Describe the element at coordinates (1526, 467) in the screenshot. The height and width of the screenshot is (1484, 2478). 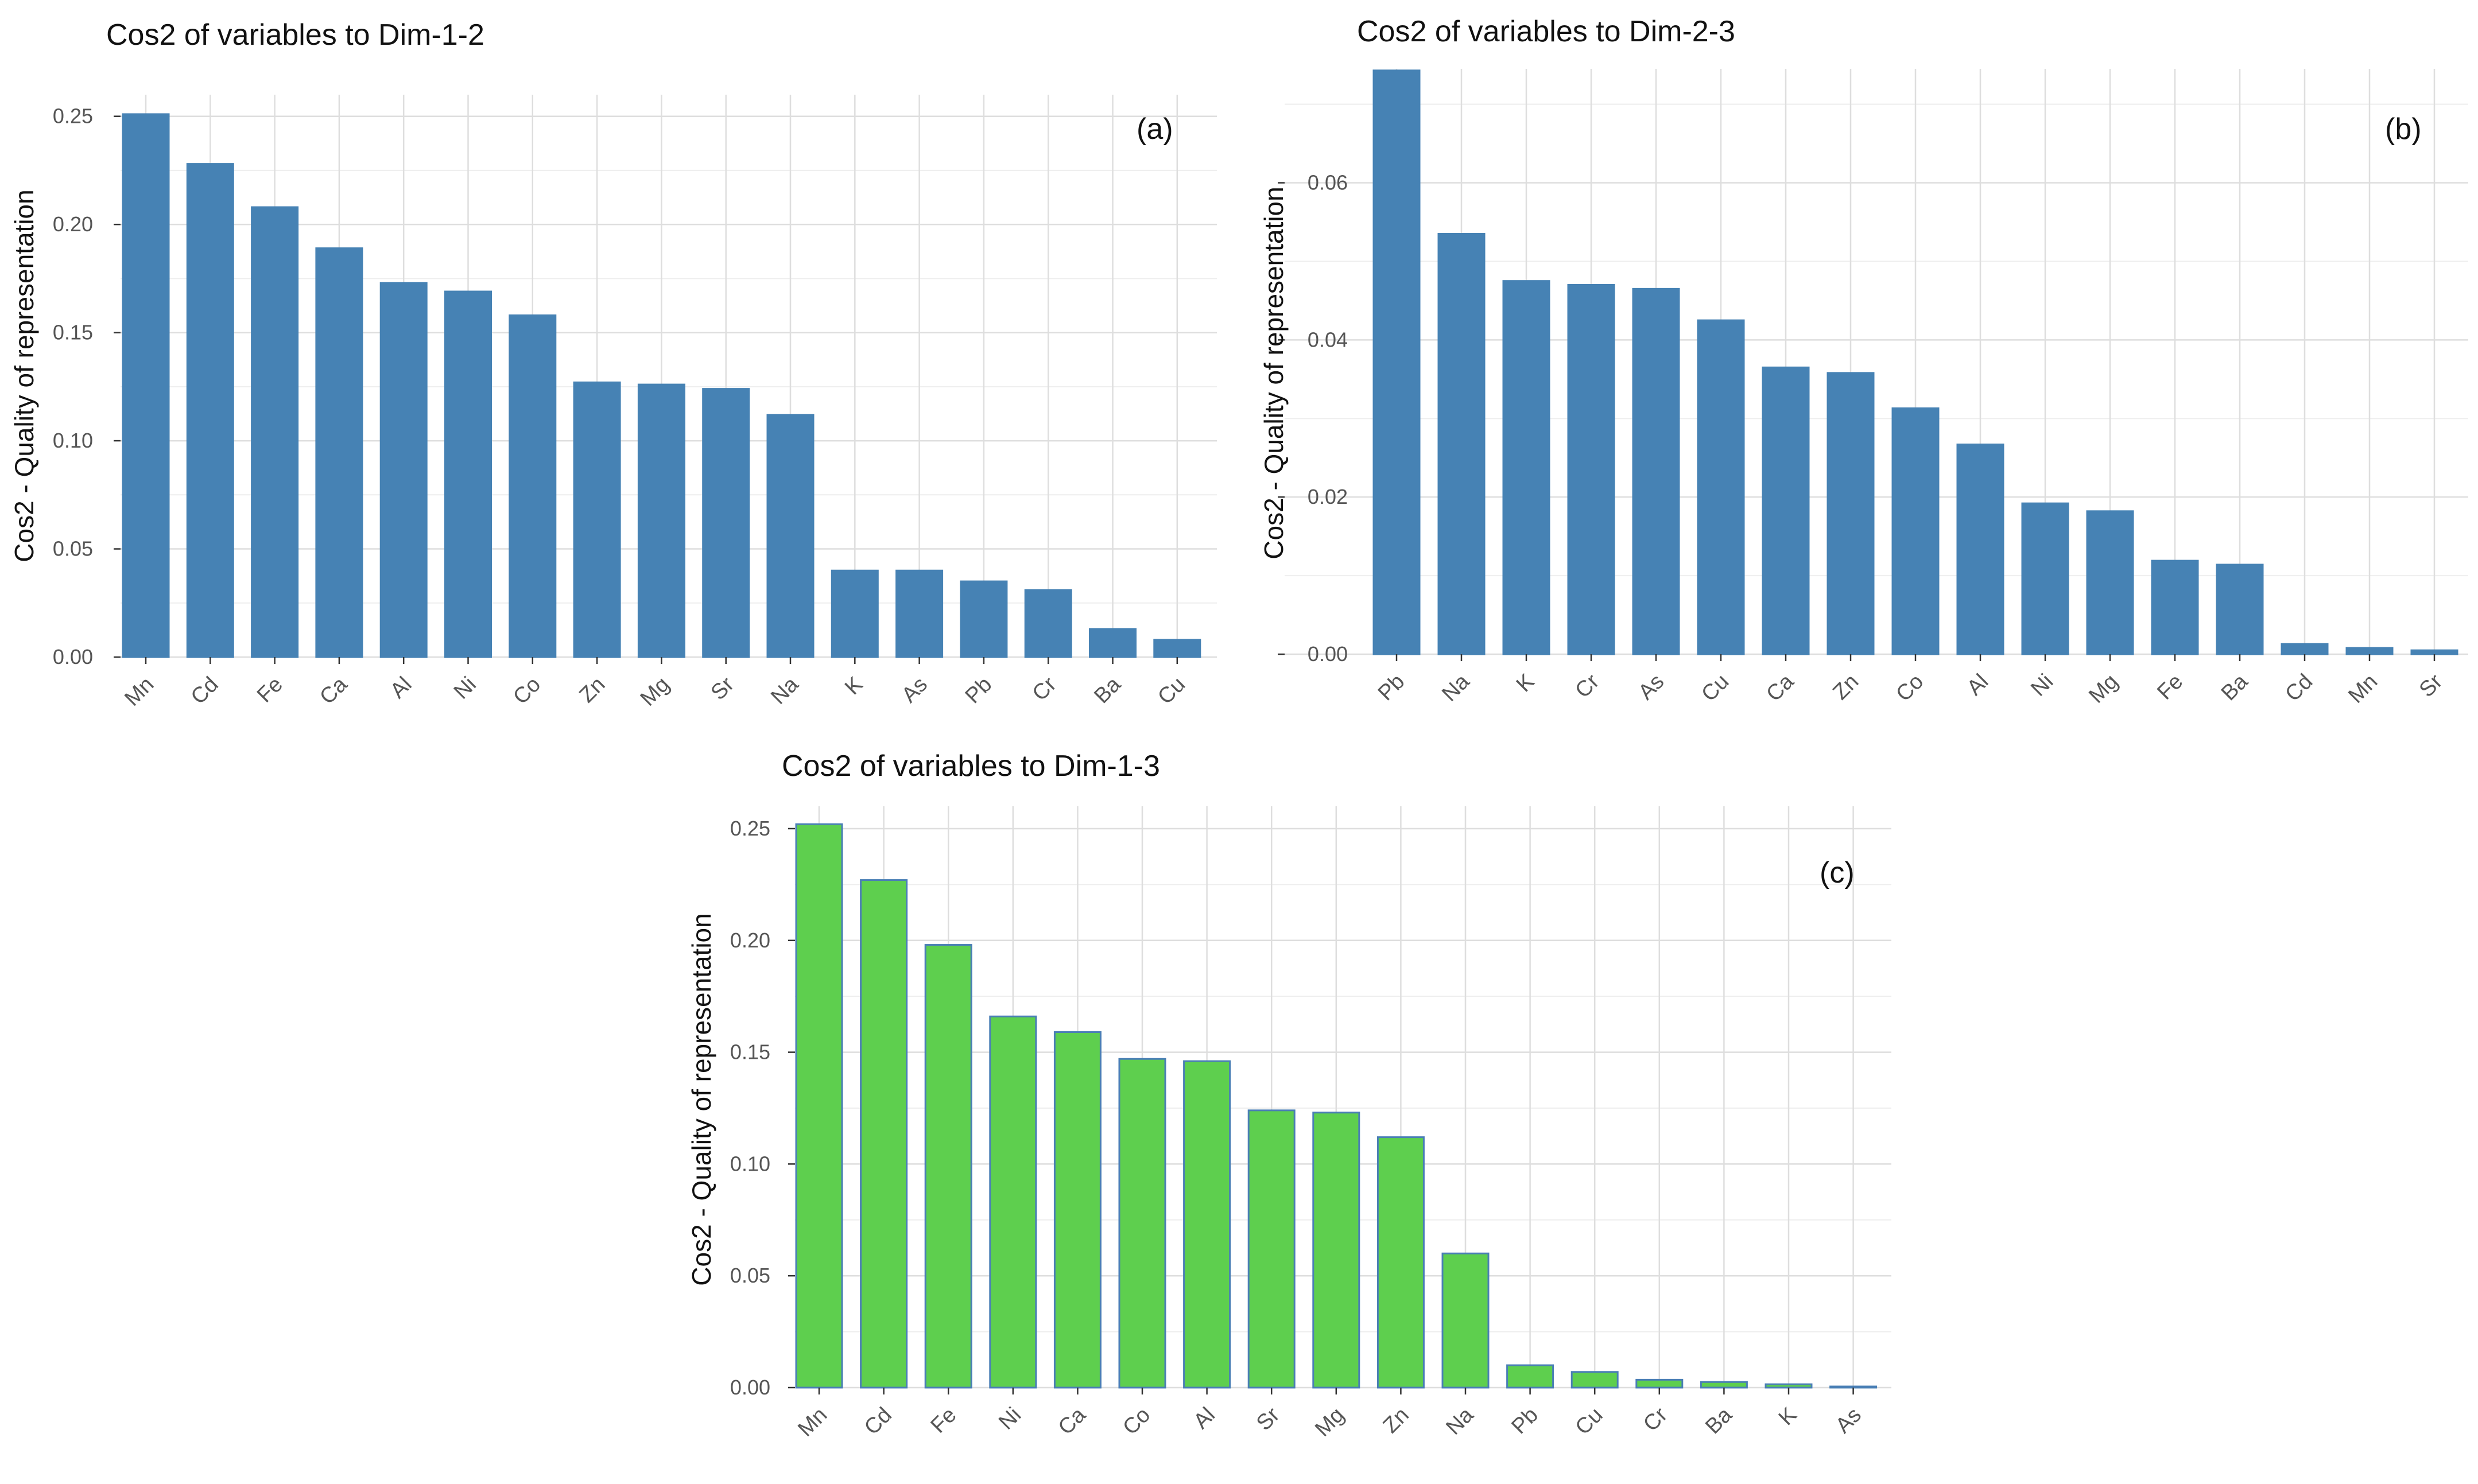
I see `bar-b-K` at that location.